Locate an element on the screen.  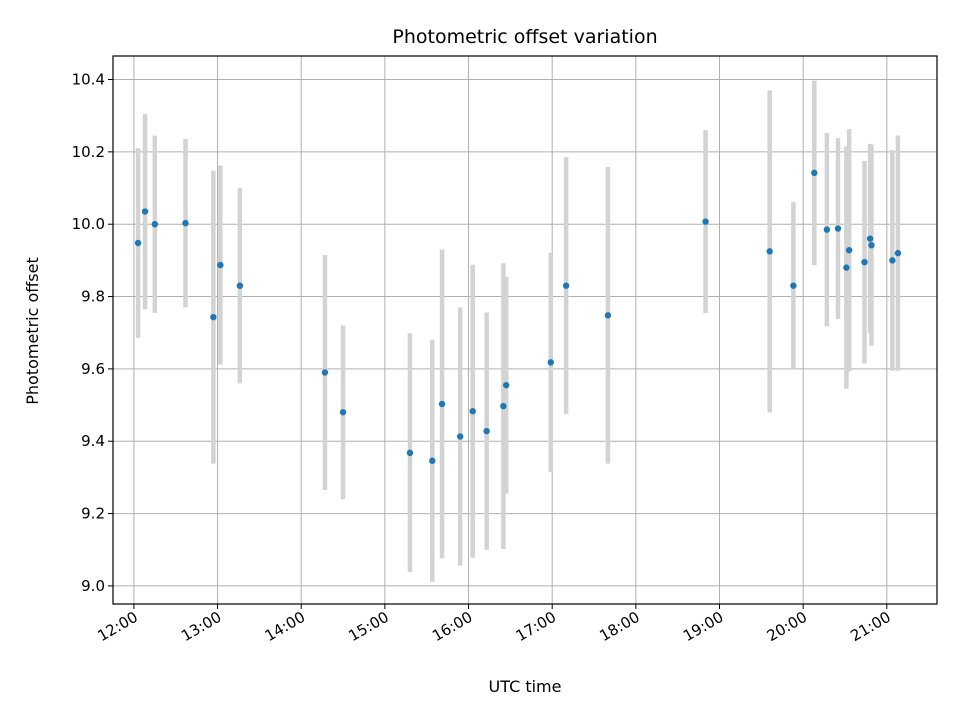
y-tick-label: 9.4 is located at coordinates (93, 441).